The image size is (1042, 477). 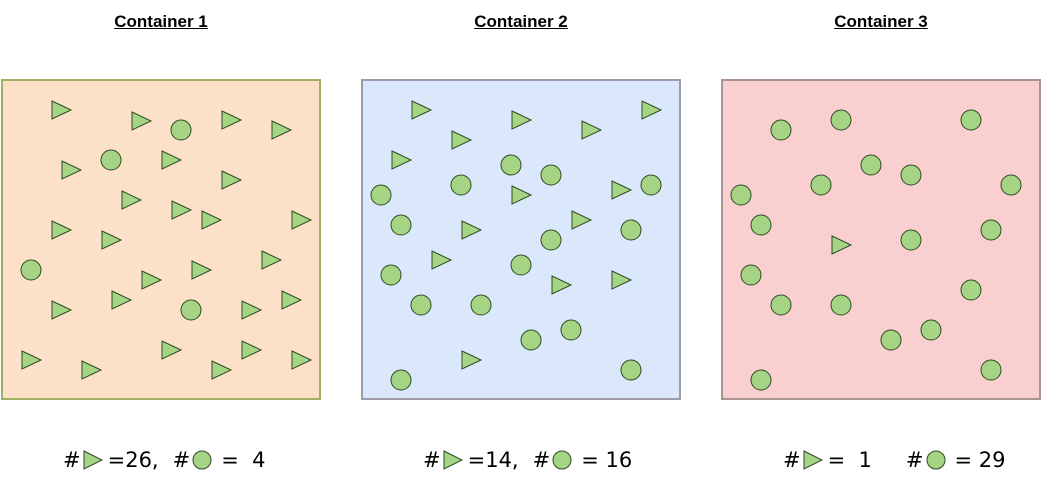 I want to click on triangle-count: =26,, so click(x=133, y=460).